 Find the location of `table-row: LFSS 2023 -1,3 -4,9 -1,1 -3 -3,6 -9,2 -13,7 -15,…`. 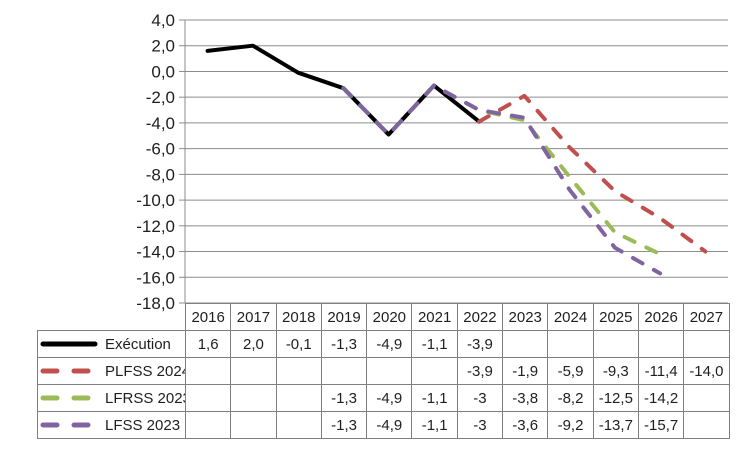

table-row: LFSS 2023 -1,3 -4,9 -1,1 -3 -3,6 -9,2 -13,7 -15,… is located at coordinates (383, 425).